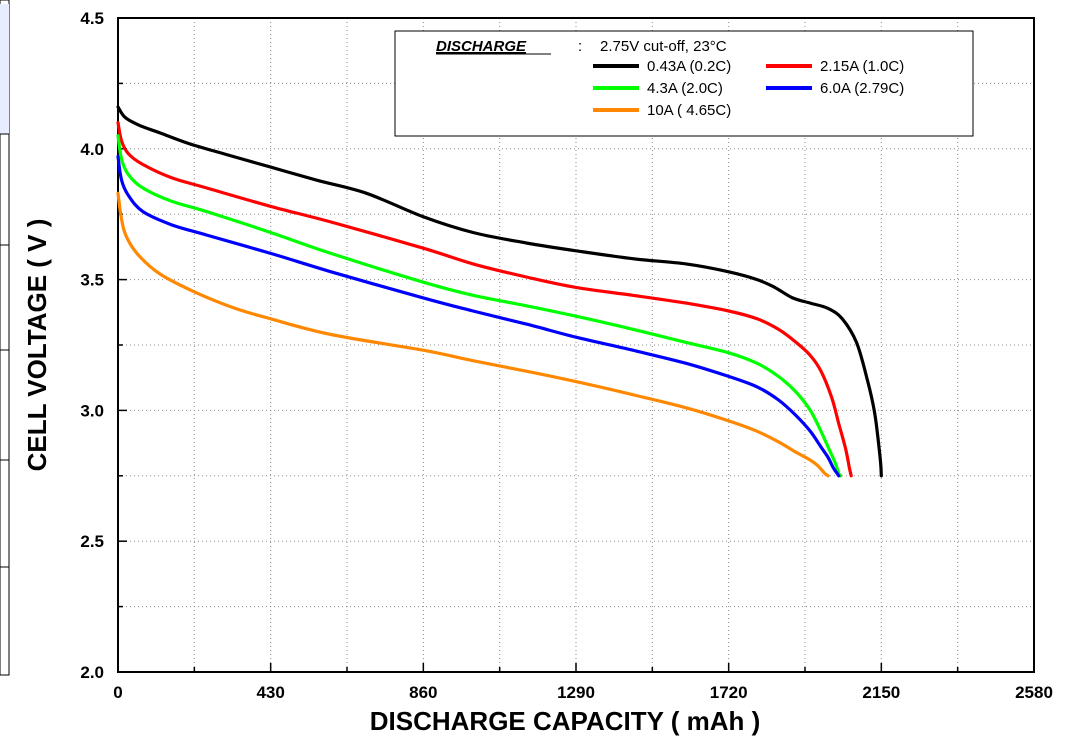 This screenshot has width=1075, height=736. I want to click on x-tick-label: 0, so click(117, 692).